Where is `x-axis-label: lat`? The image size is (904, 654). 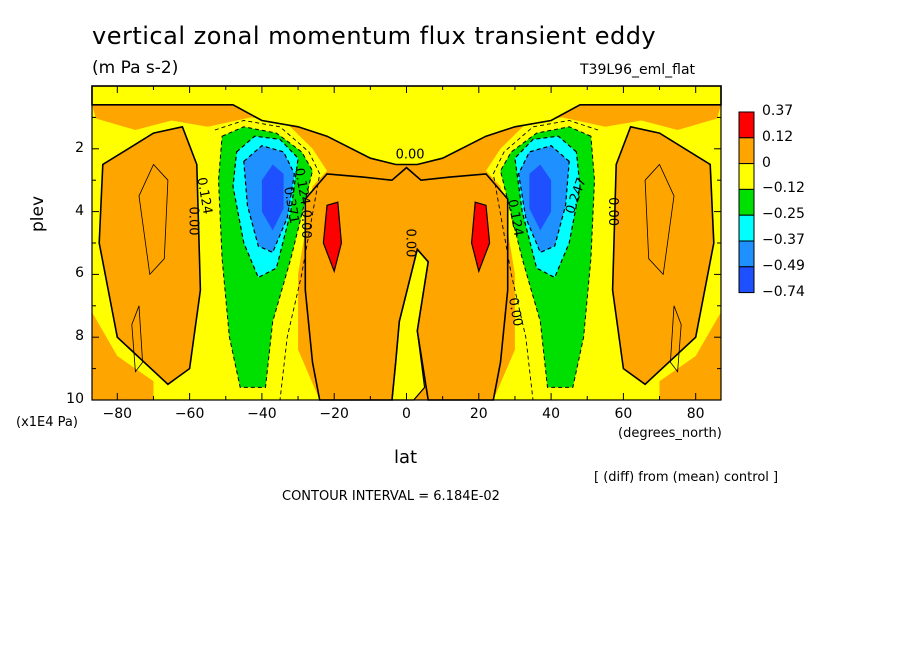 x-axis-label: lat is located at coordinates (406, 457).